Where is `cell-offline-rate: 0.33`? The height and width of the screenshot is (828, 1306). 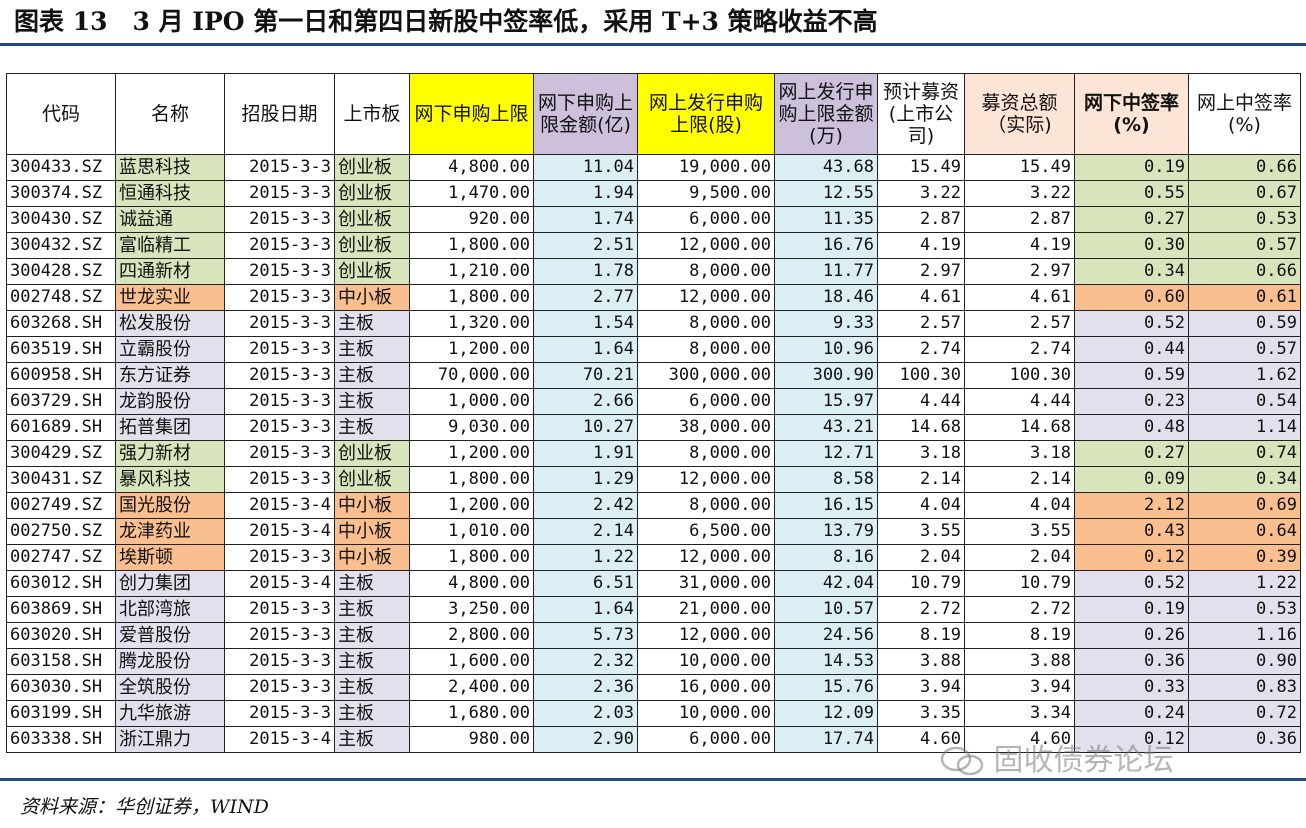 cell-offline-rate: 0.33 is located at coordinates (1131, 687).